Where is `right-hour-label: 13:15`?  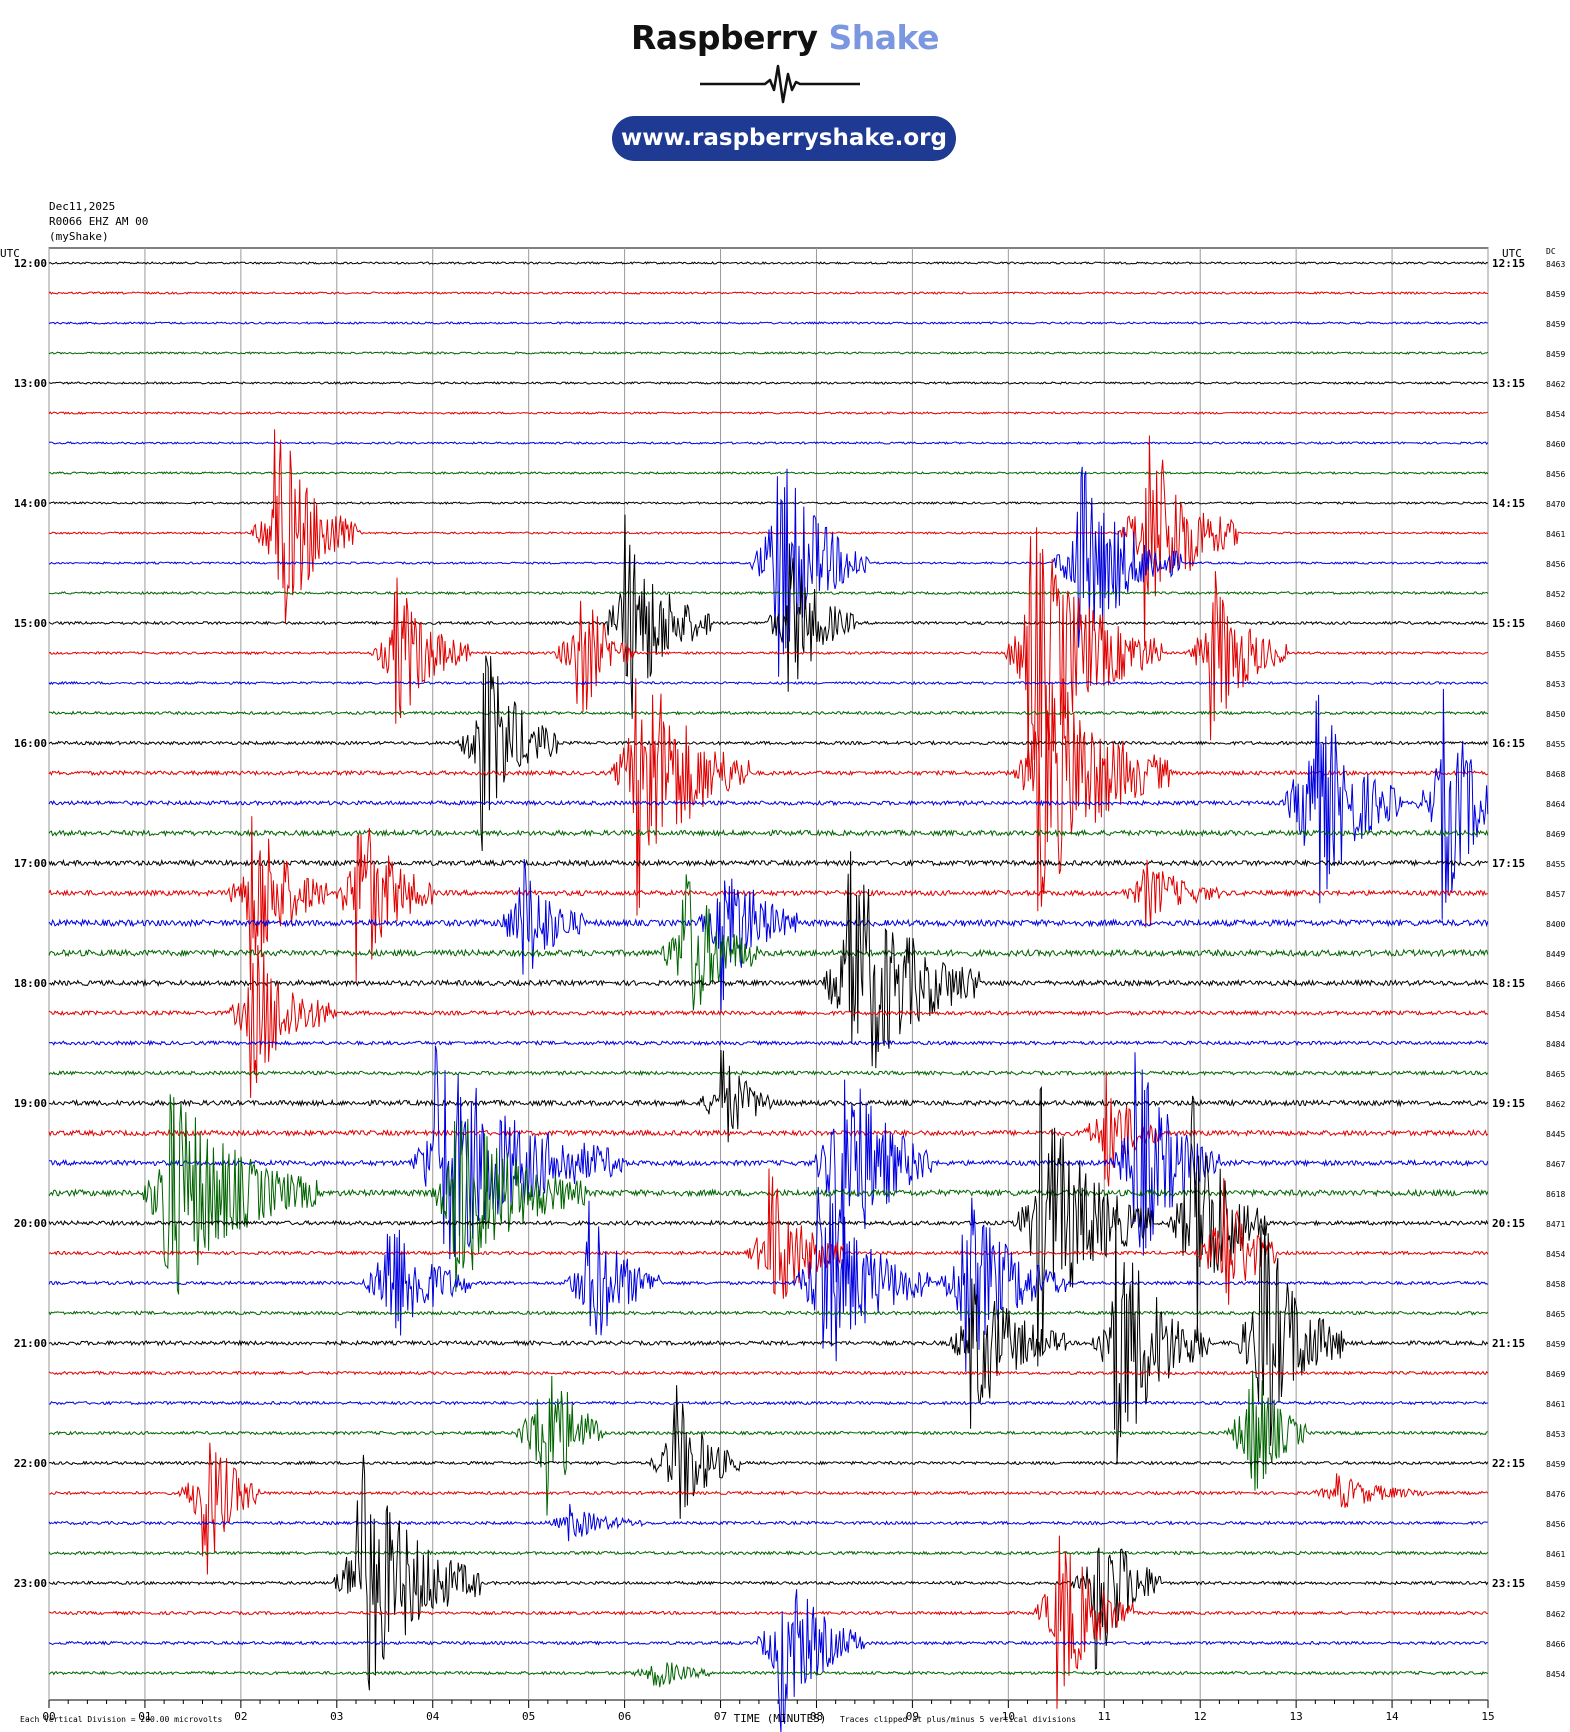 right-hour-label: 13:15 is located at coordinates (1508, 383).